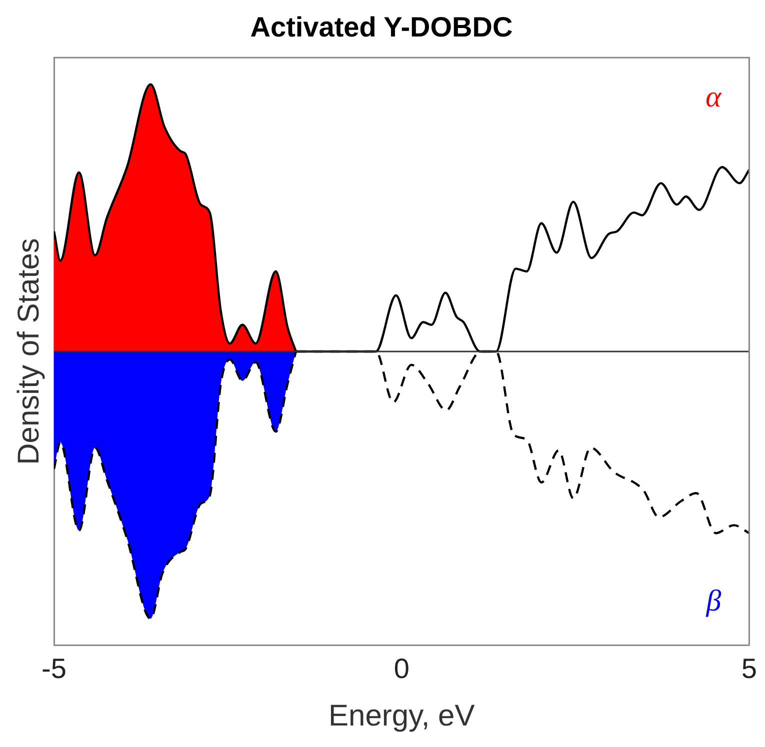  What do you see at coordinates (713, 601) in the screenshot?
I see `text: β` at bounding box center [713, 601].